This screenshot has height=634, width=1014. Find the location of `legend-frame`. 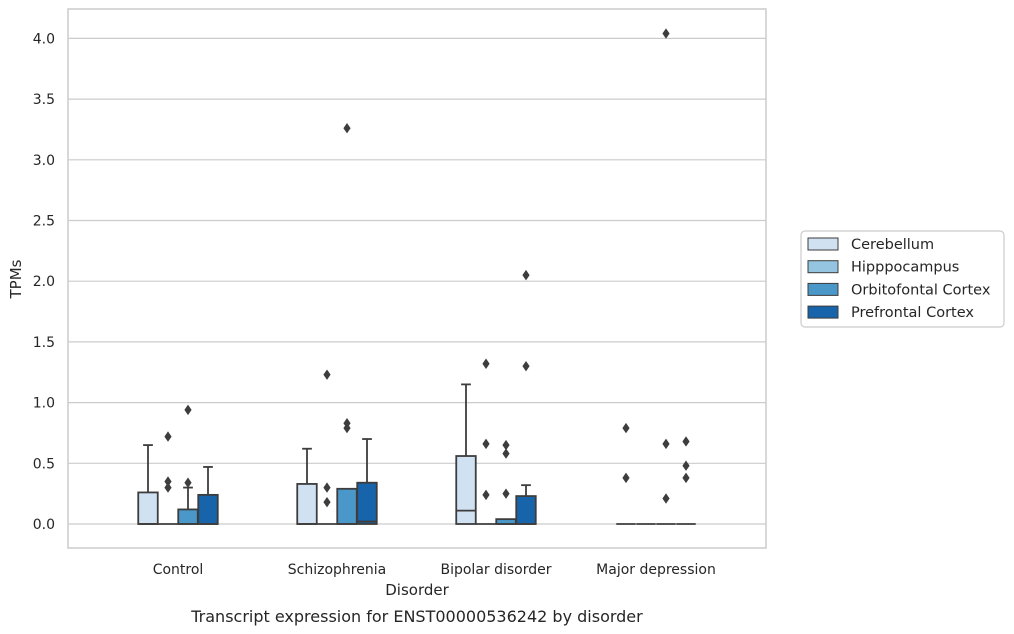

legend-frame is located at coordinates (902, 279).